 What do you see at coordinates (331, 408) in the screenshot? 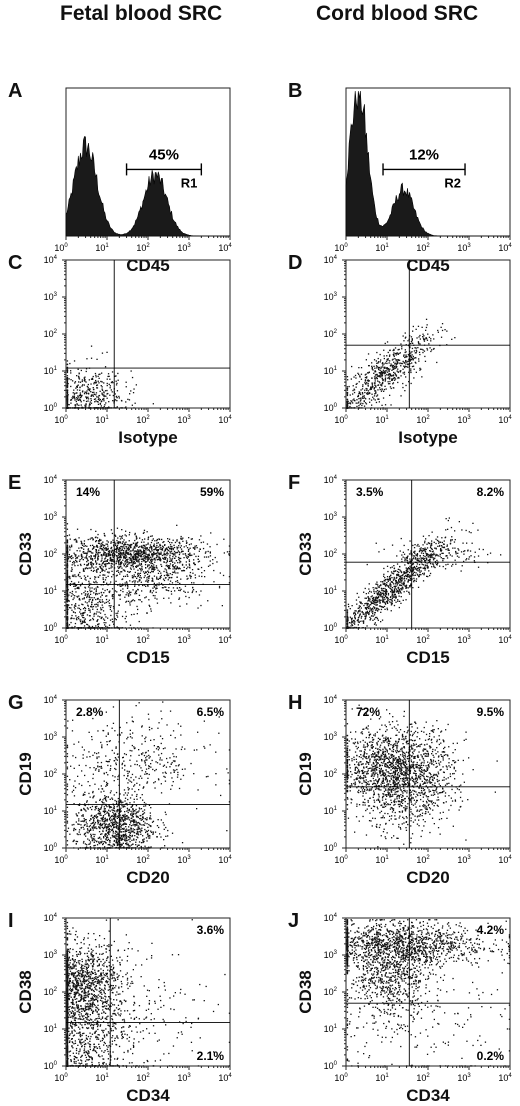
I see `y-tick-label: 100` at bounding box center [331, 408].